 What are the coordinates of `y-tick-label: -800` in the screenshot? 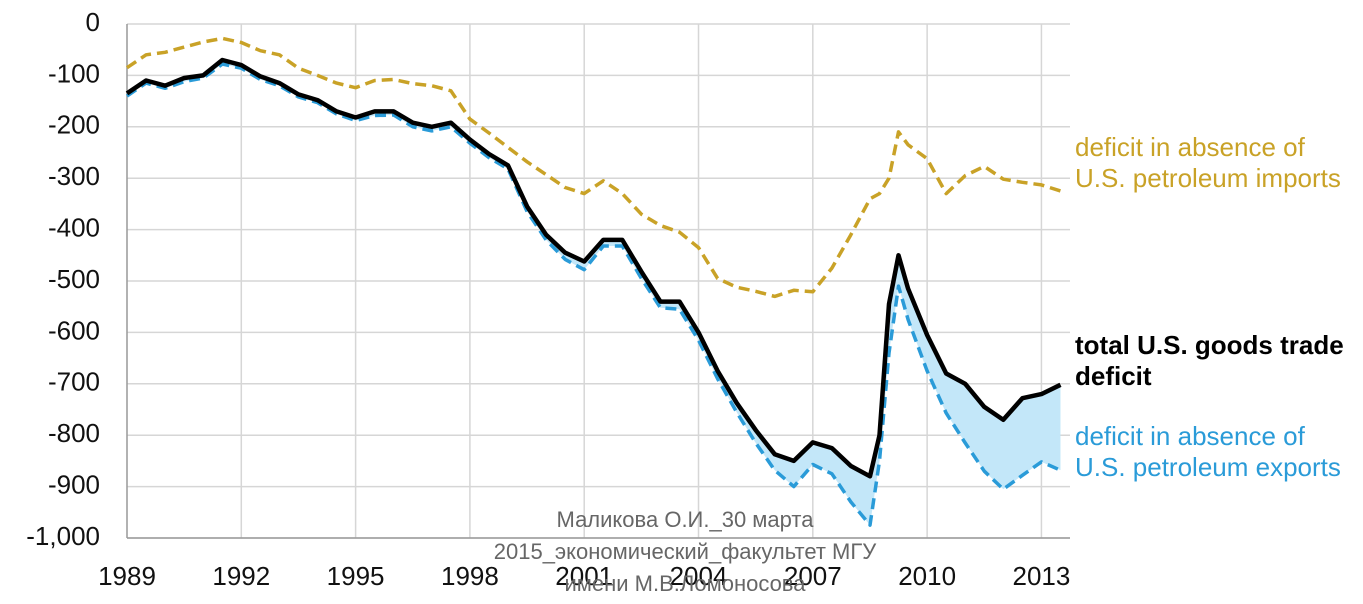 It's located at (74, 433).